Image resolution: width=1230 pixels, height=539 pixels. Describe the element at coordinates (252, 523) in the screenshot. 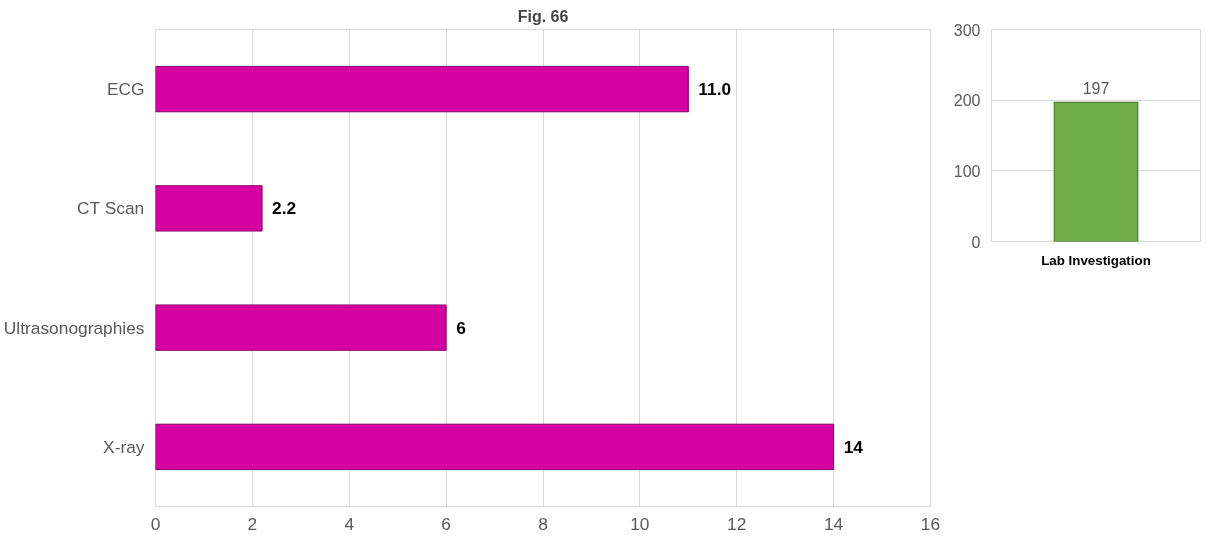

I see `x-tick-label: 2` at that location.